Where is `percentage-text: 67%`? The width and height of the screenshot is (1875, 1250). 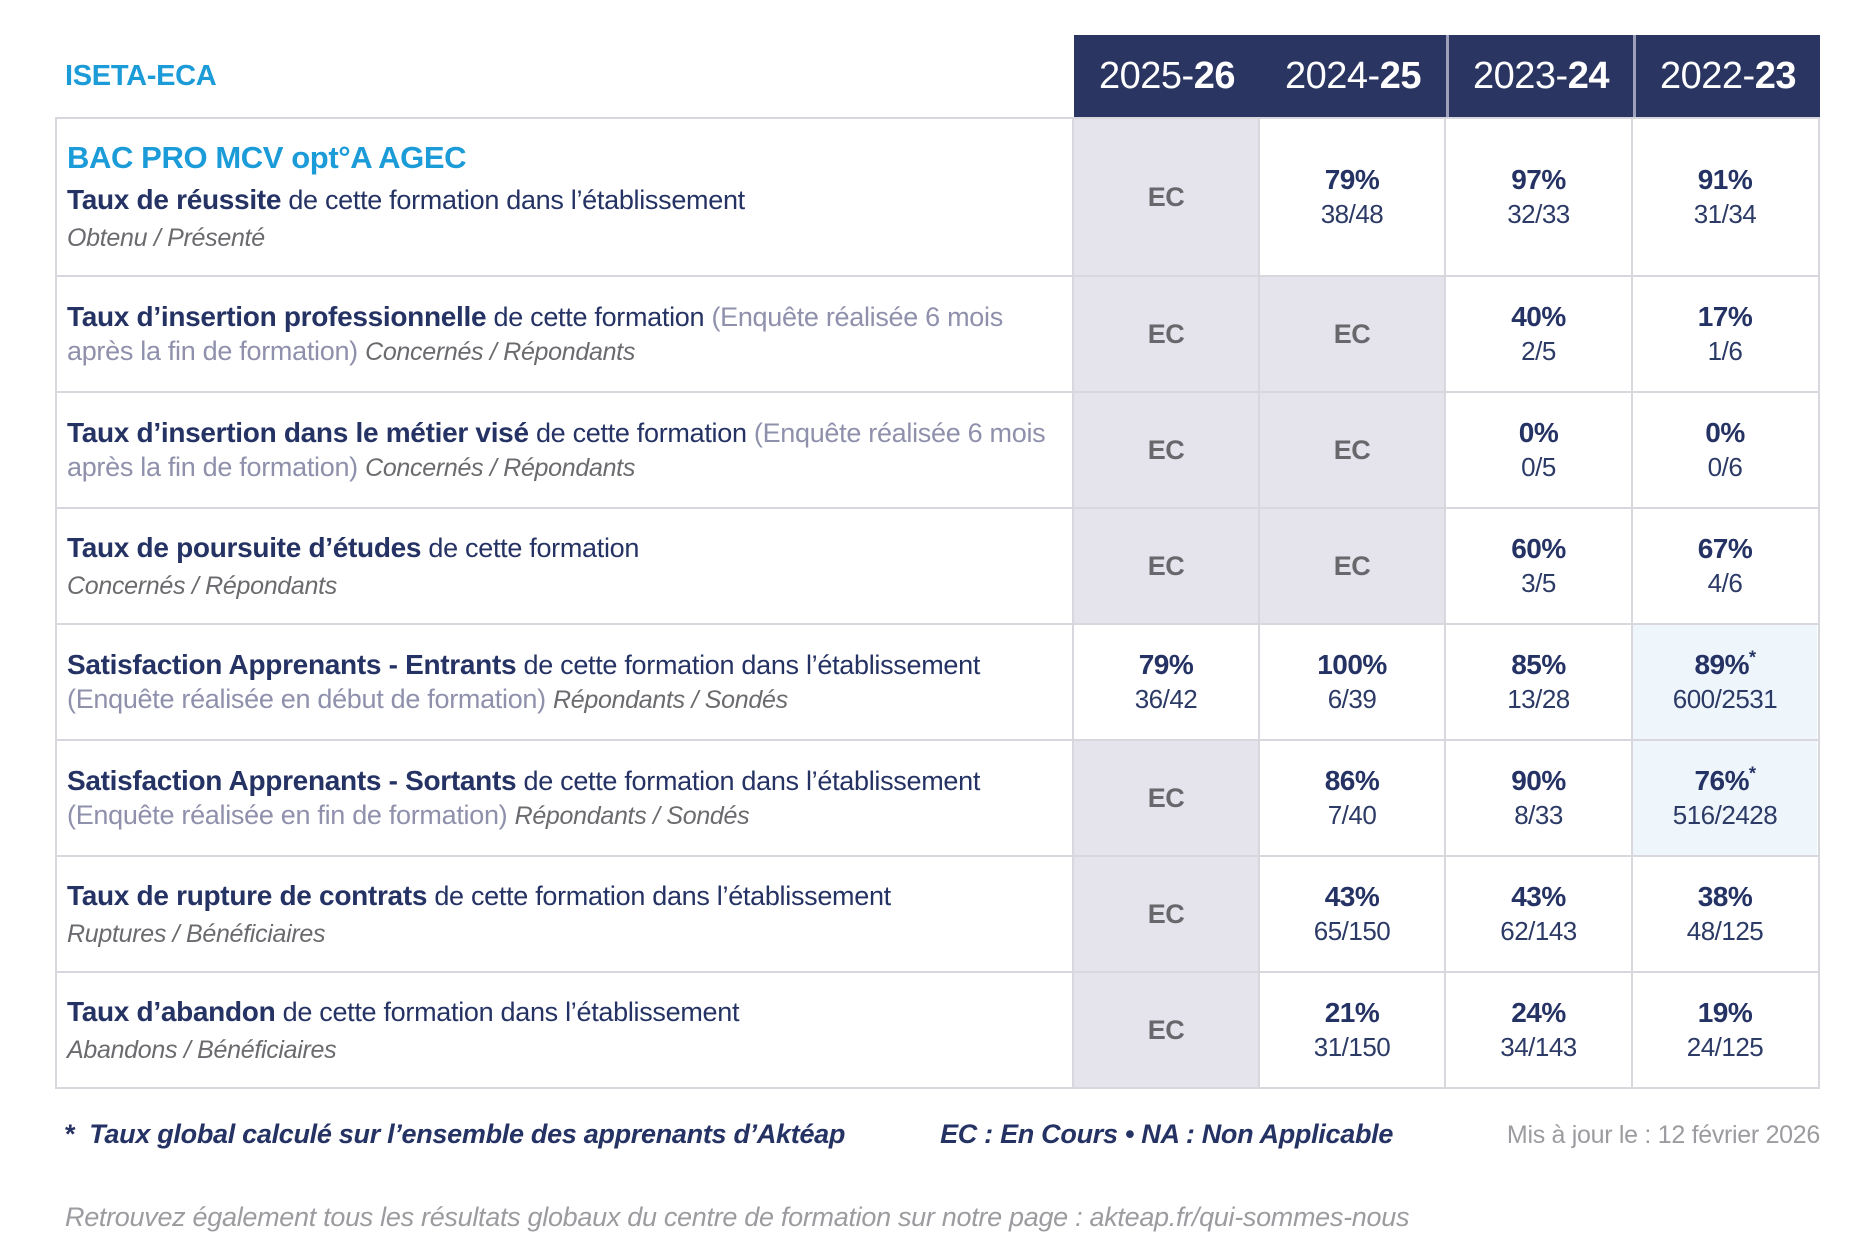
percentage-text: 67% is located at coordinates (1725, 548).